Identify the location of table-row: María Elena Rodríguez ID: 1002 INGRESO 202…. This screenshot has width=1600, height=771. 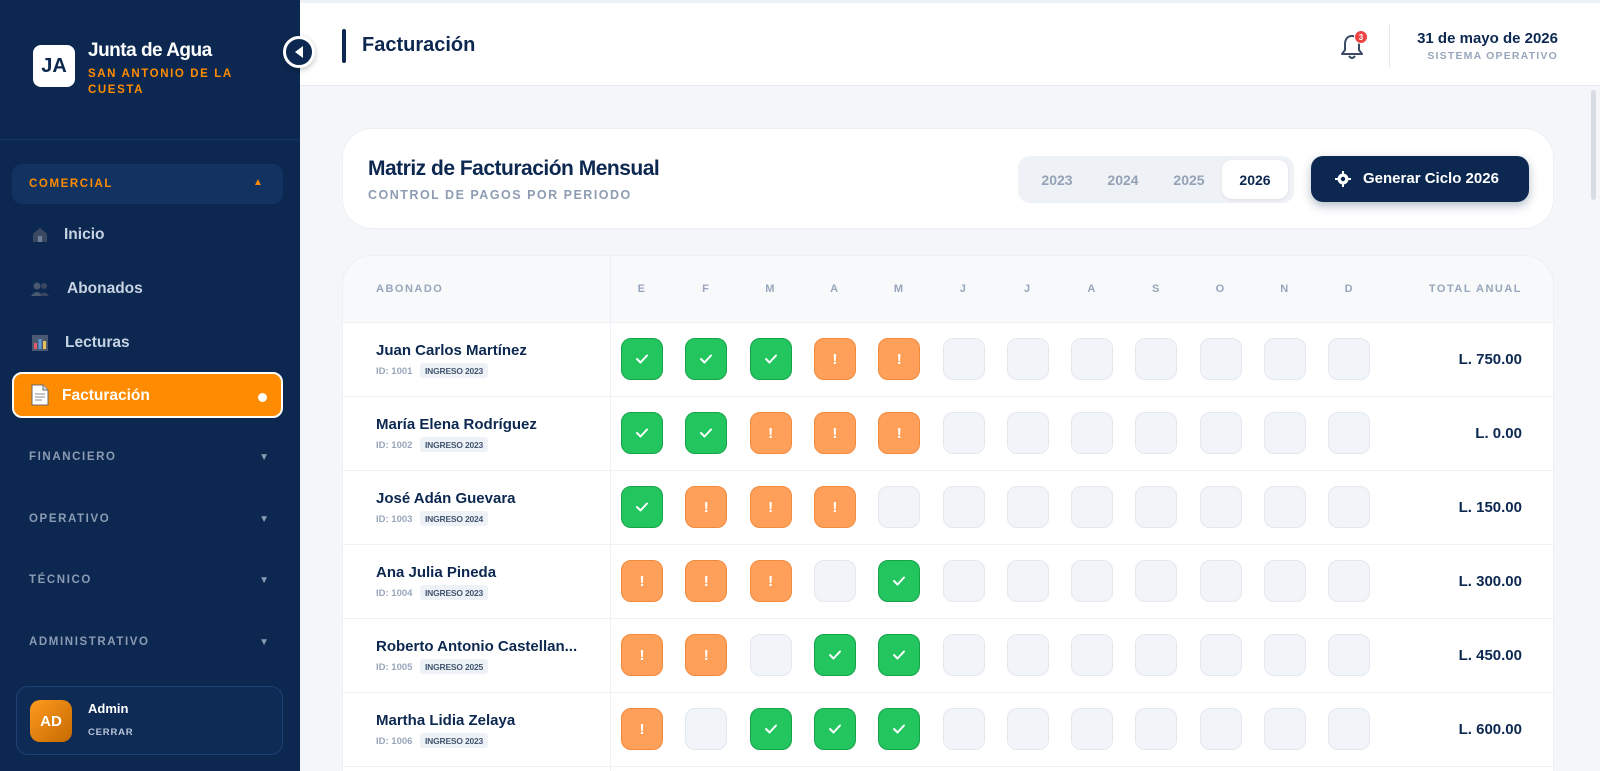
(948, 434).